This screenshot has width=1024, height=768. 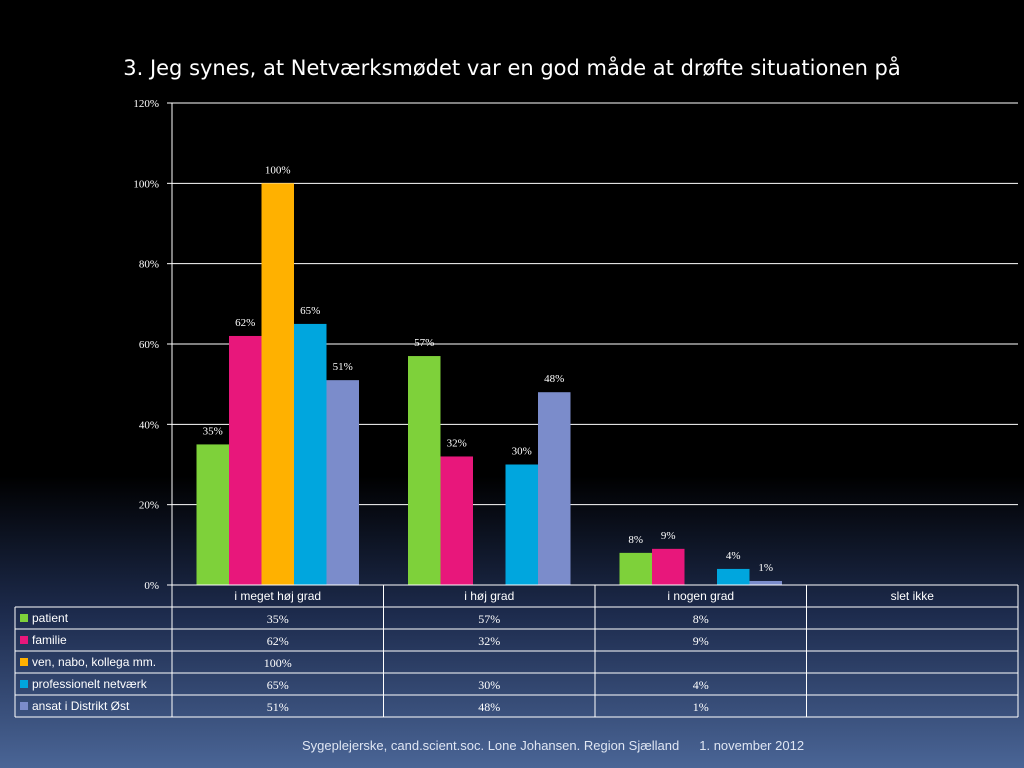 I want to click on table-cell: 32%, so click(x=489, y=641).